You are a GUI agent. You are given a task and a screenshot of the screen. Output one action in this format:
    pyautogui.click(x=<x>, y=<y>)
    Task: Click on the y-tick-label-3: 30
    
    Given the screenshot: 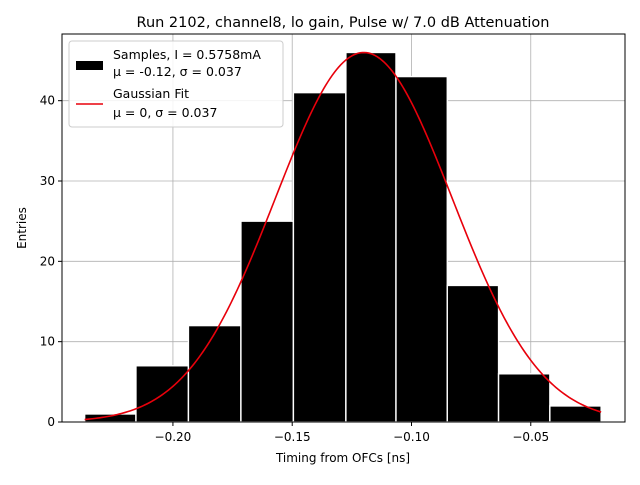 What is the action you would take?
    pyautogui.click(x=47, y=181)
    